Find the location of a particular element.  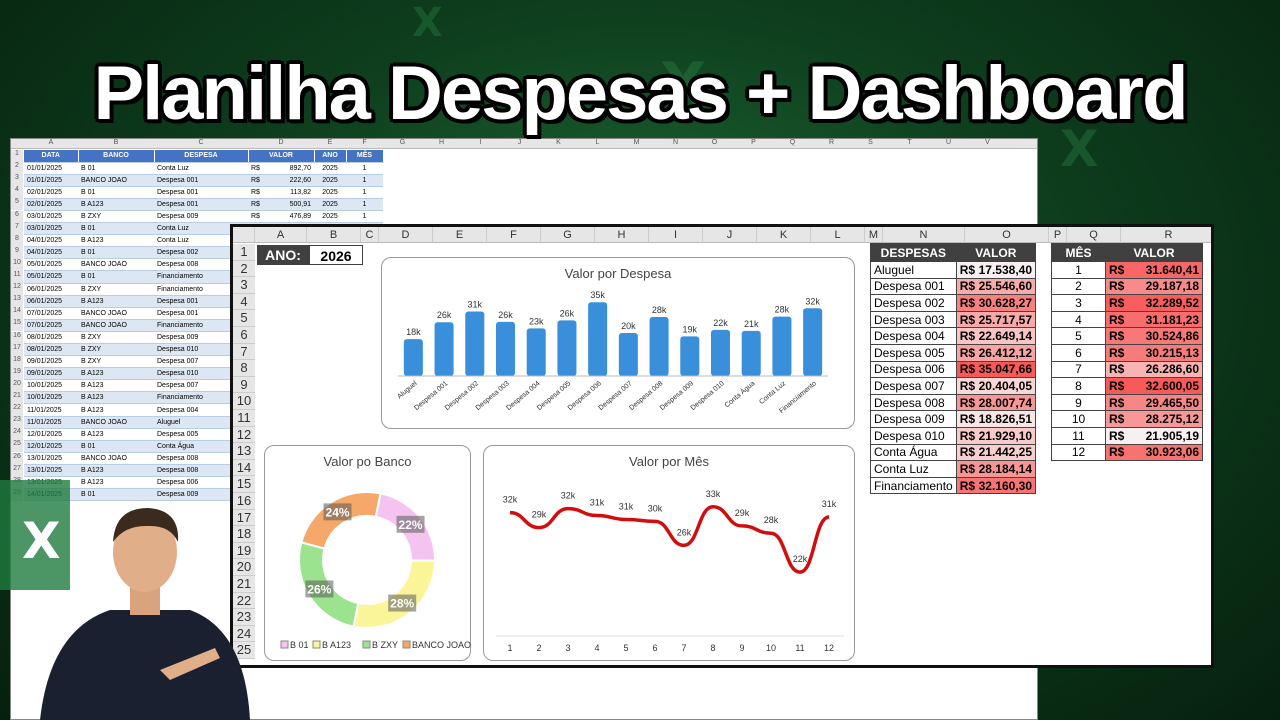

row-value: R$ 30.215,13 is located at coordinates (1154, 352).